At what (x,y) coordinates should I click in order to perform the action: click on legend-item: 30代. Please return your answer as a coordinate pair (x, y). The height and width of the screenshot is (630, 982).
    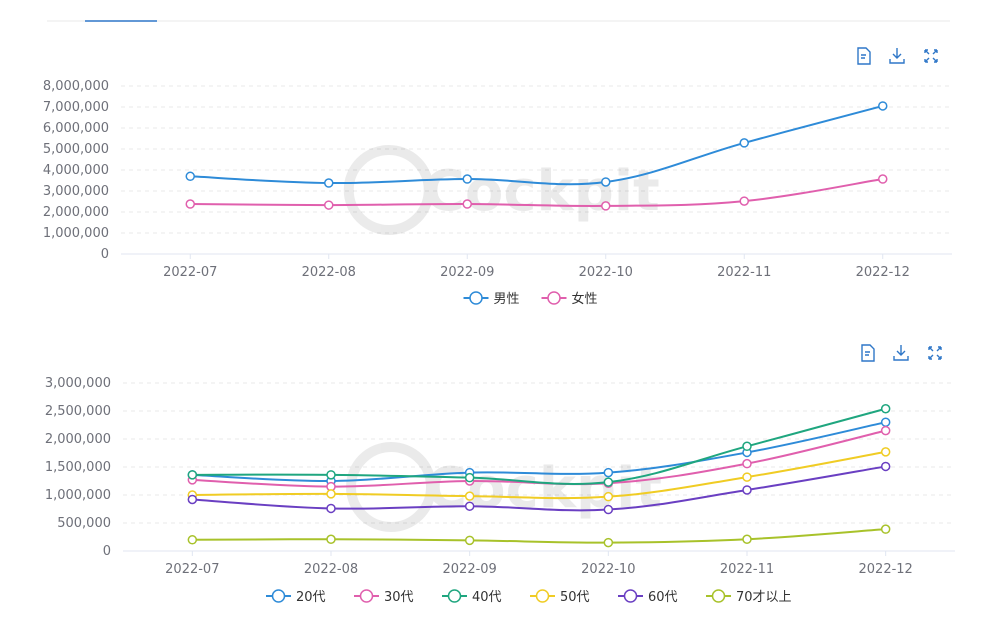
    Looking at the image, I should click on (384, 597).